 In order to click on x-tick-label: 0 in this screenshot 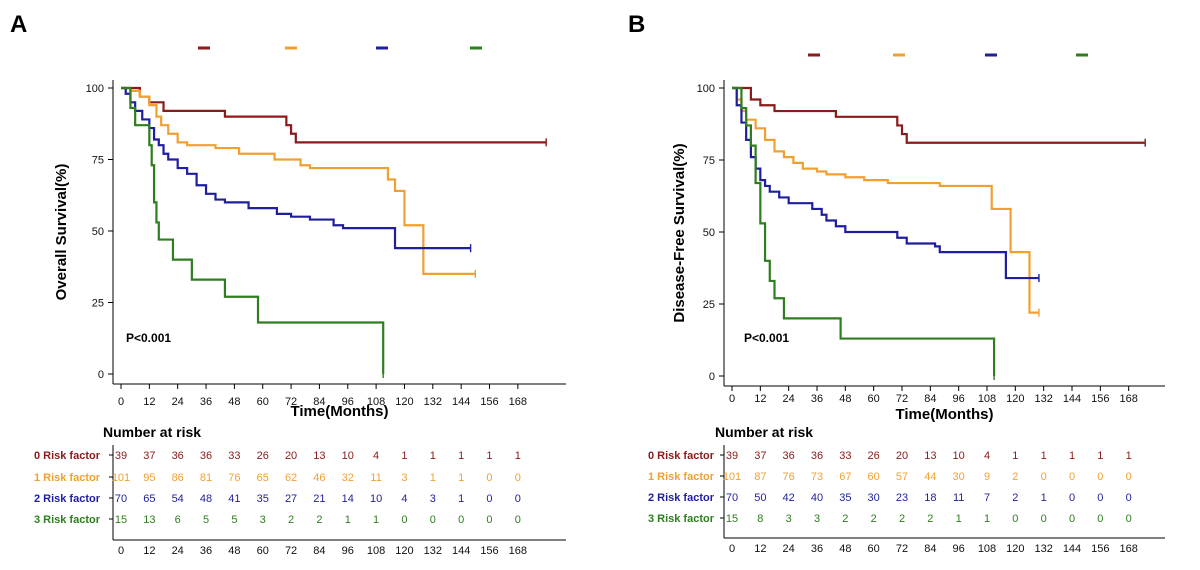, I will do `click(732, 399)`.